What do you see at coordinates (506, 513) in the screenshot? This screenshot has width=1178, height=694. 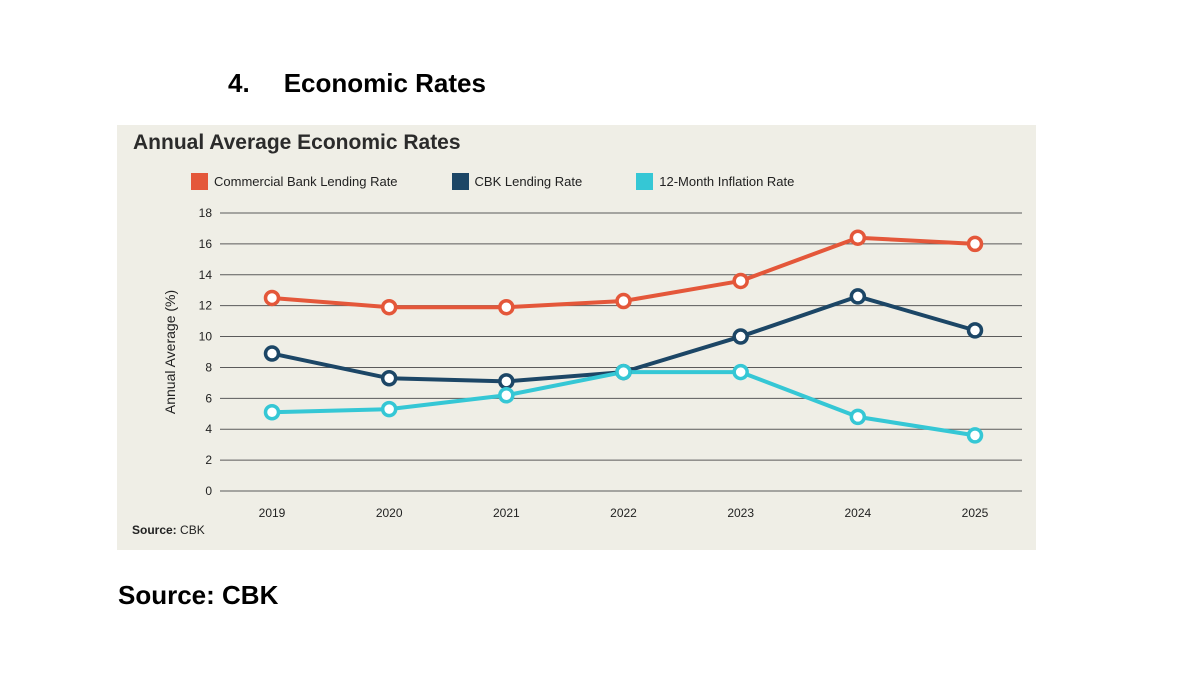 I see `x-tick-label: 2021` at bounding box center [506, 513].